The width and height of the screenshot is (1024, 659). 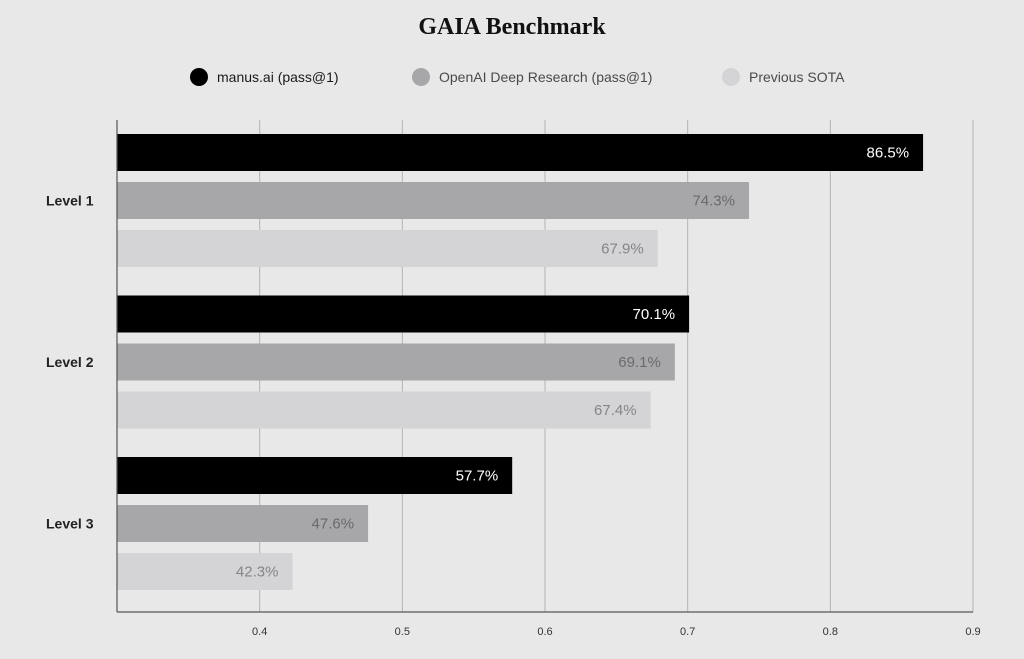 What do you see at coordinates (333, 524) in the screenshot?
I see `bar-value-label: 47.6%` at bounding box center [333, 524].